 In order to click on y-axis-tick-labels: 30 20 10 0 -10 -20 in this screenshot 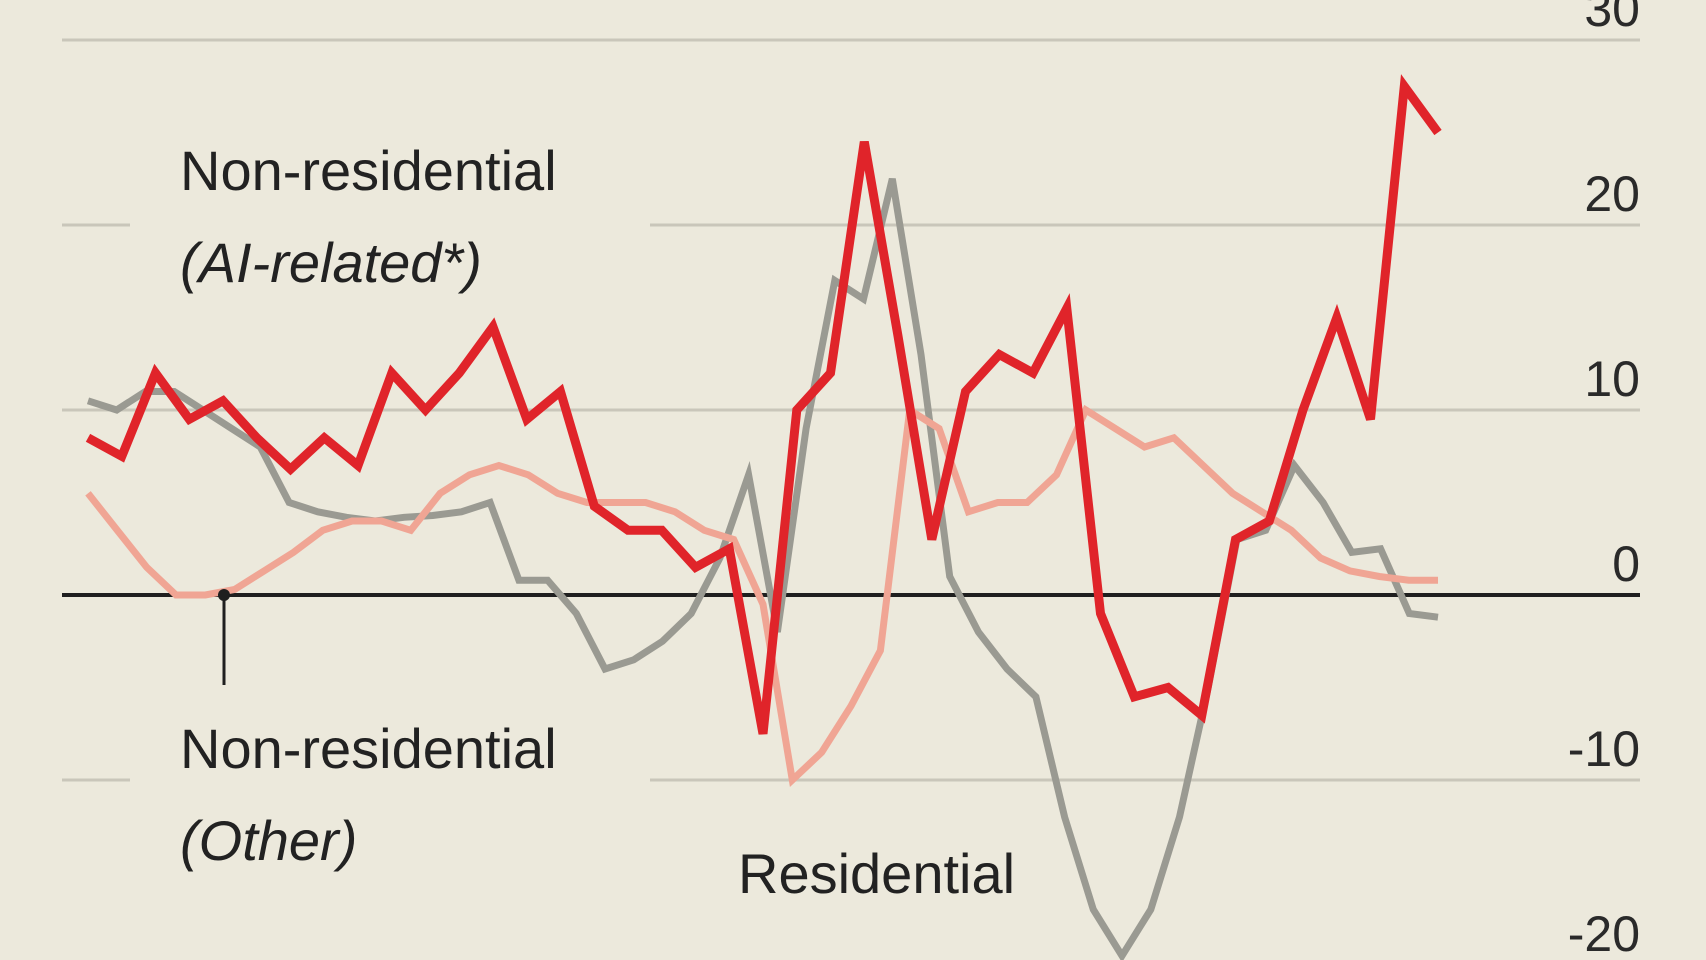, I will do `click(1604, 480)`.